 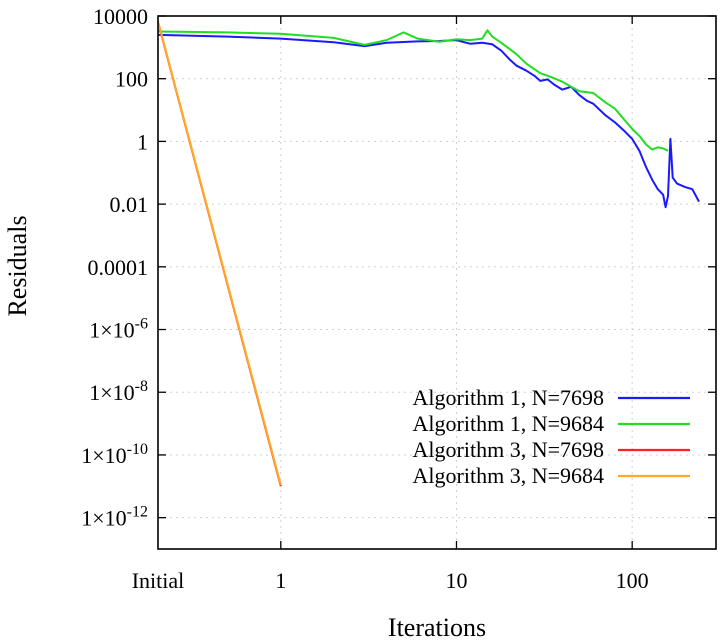 What do you see at coordinates (17, 265) in the screenshot?
I see `y-axis-label: Residuals` at bounding box center [17, 265].